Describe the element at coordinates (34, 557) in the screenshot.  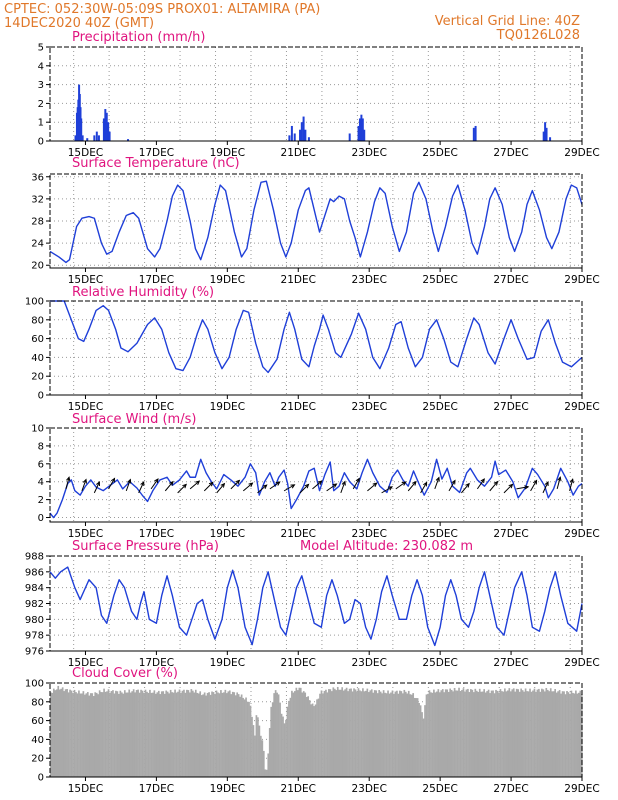
I see `y-tick-label: 988` at that location.